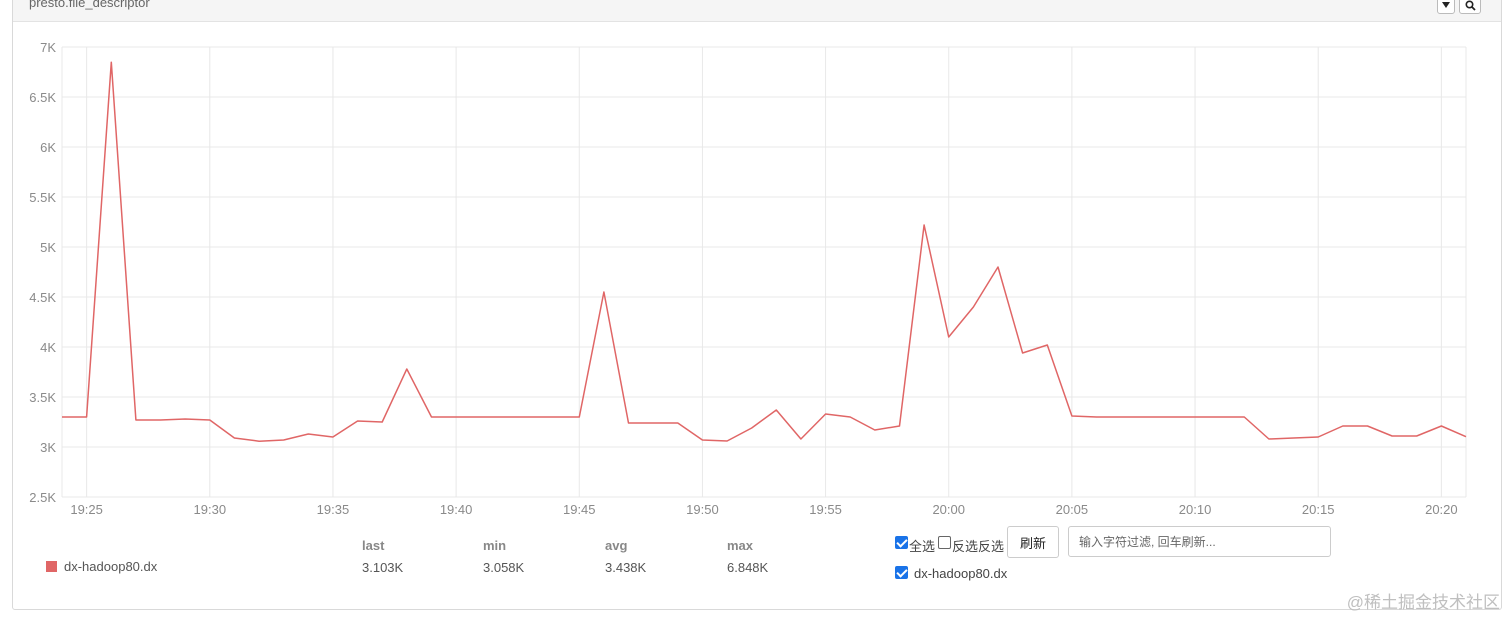  What do you see at coordinates (504, 567) in the screenshot?
I see `stat-min-value: 3.058K` at bounding box center [504, 567].